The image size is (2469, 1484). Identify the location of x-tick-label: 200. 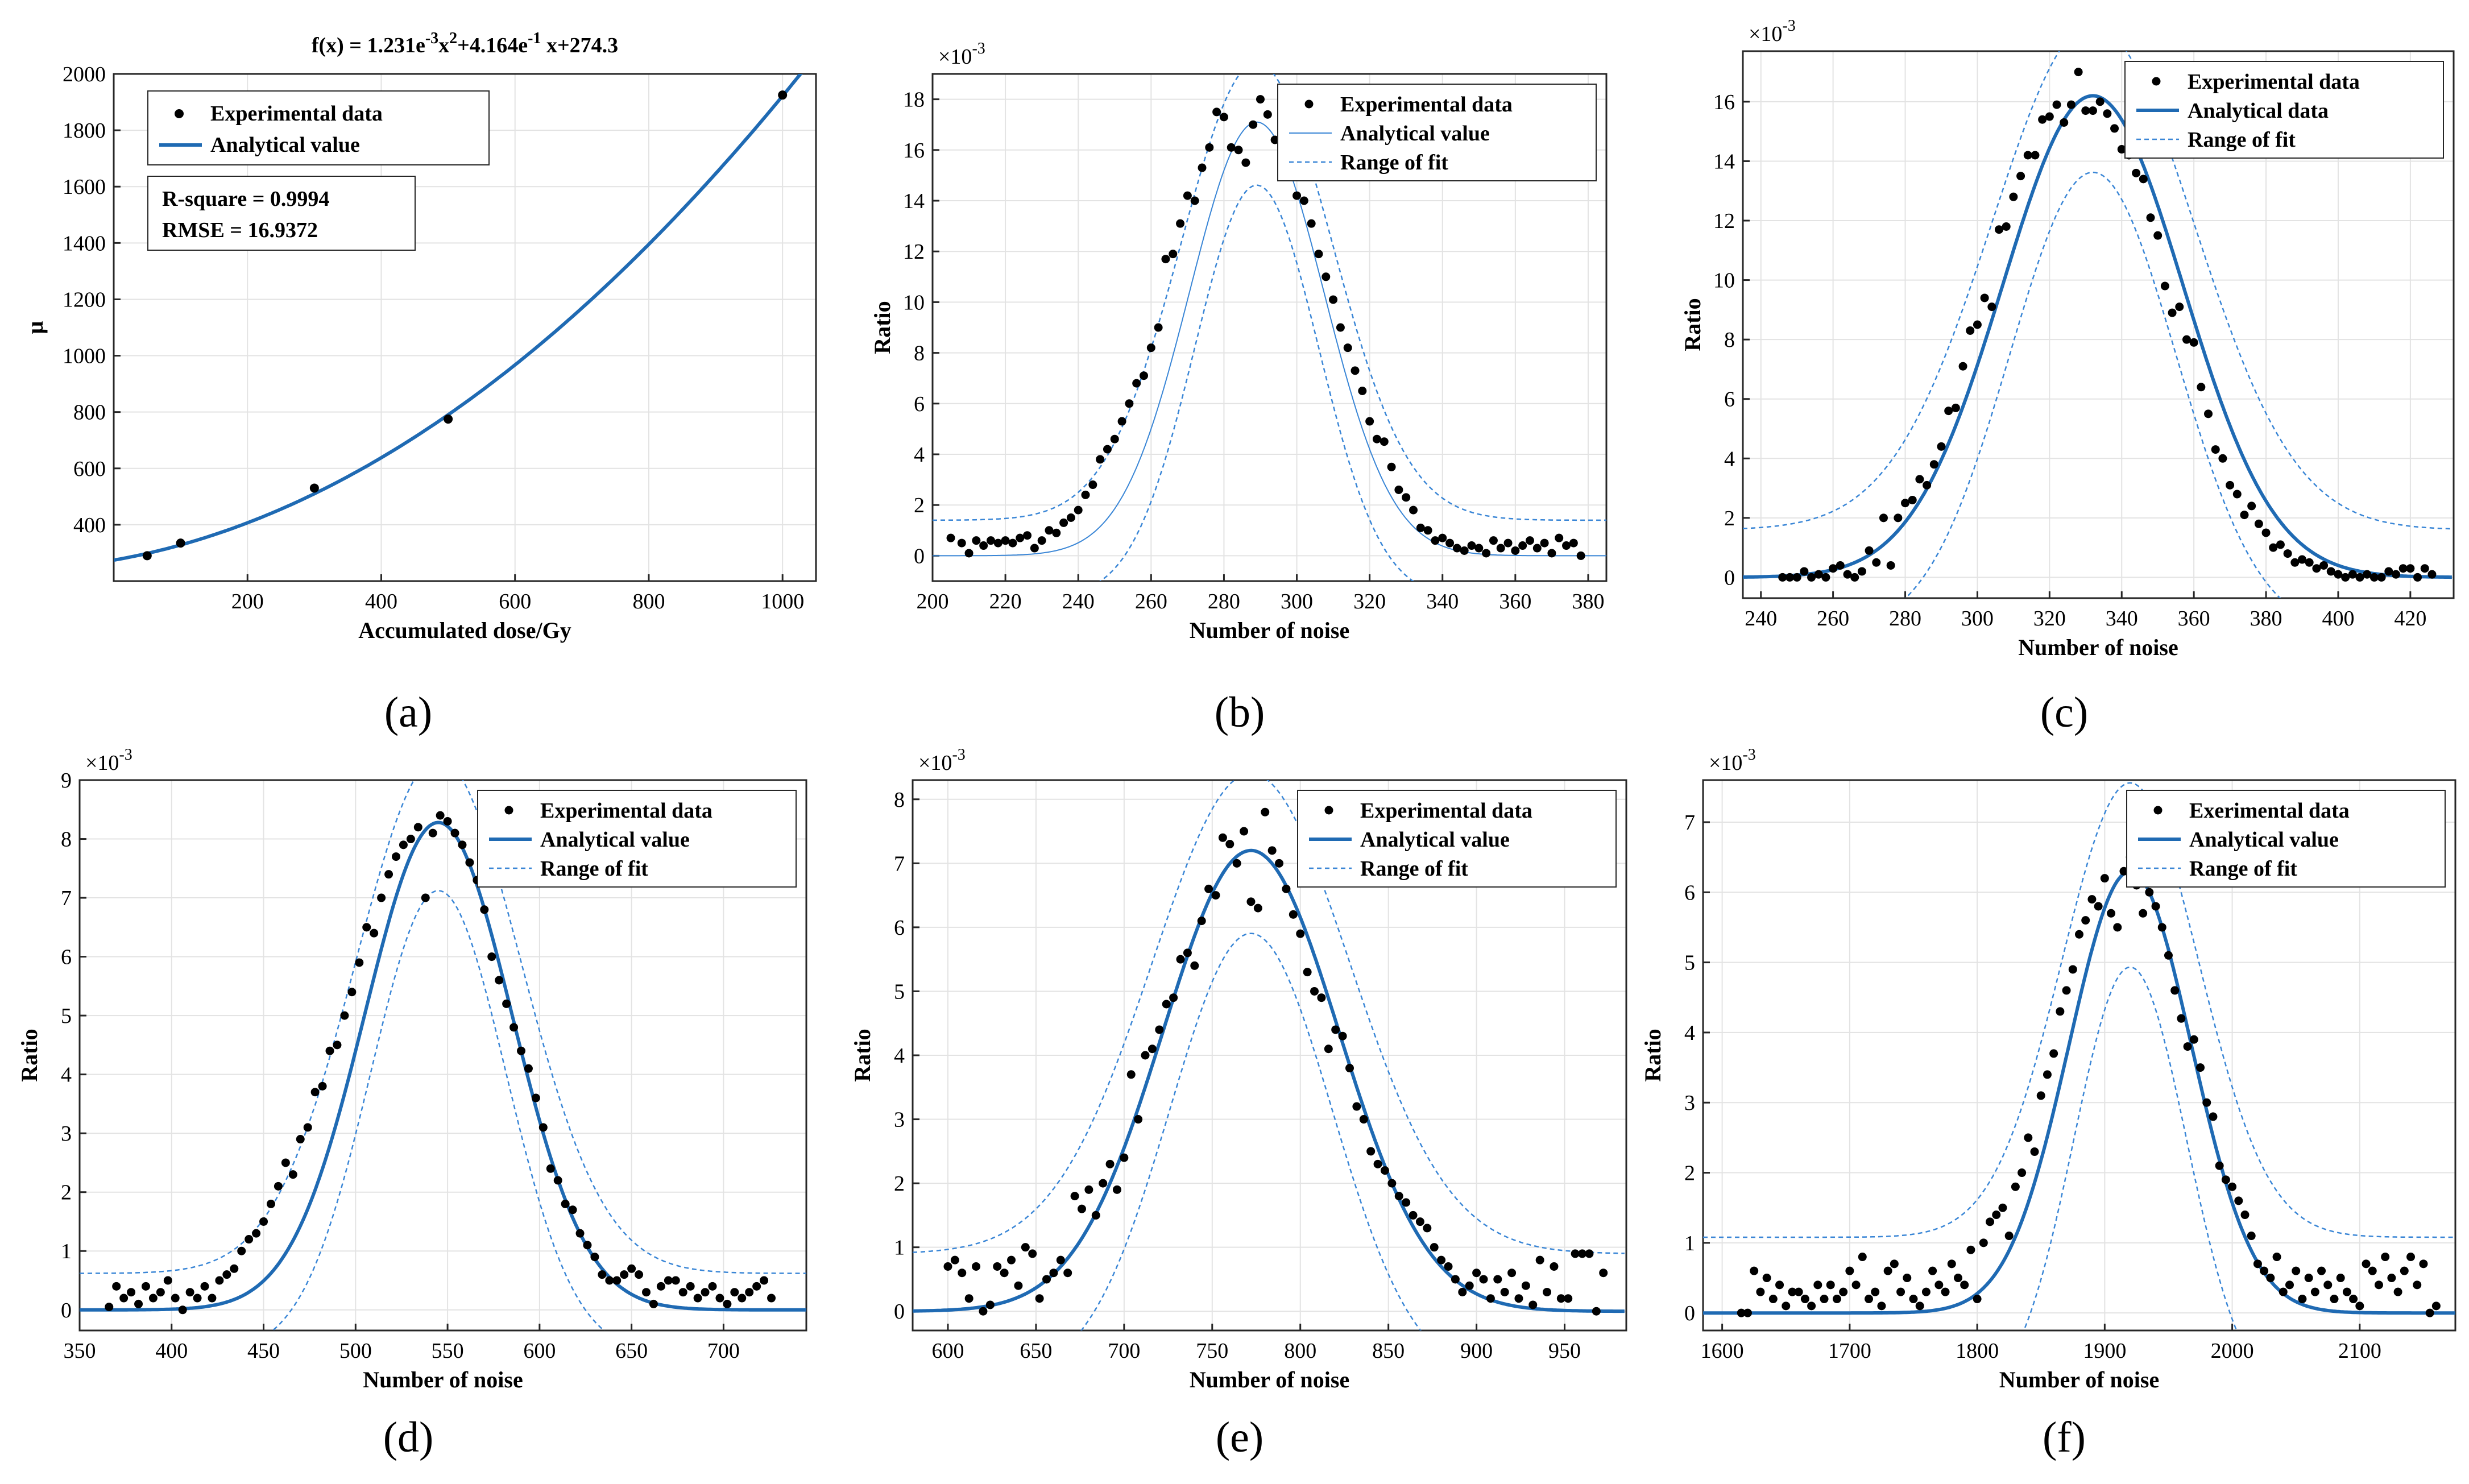
(247, 602).